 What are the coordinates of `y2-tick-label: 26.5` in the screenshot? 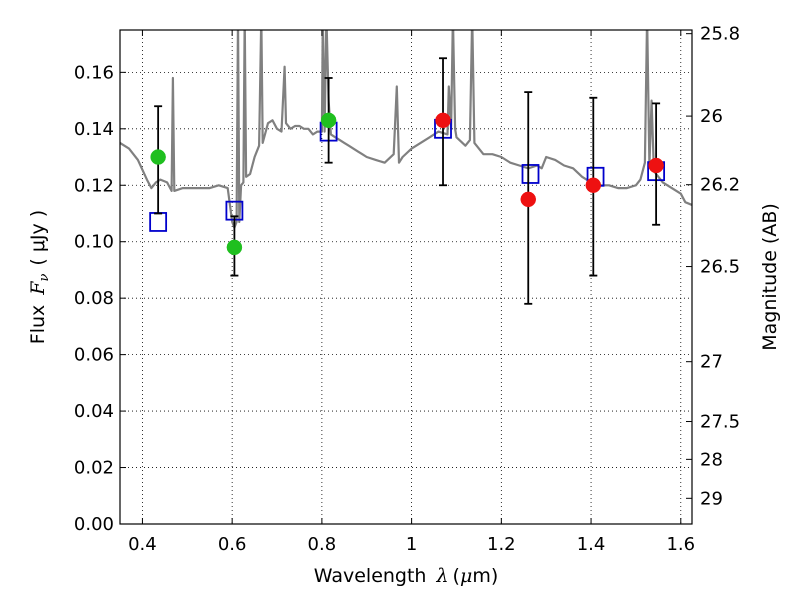 It's located at (720, 267).